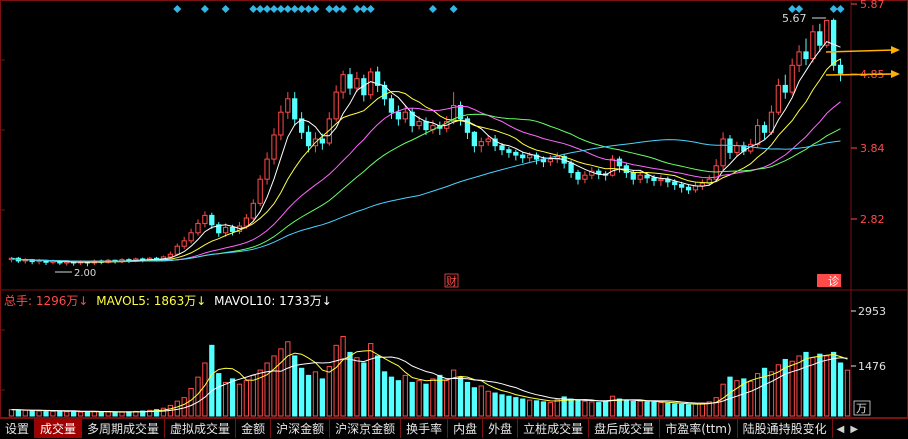  Describe the element at coordinates (254, 428) in the screenshot. I see `tab-4: 金额` at that location.